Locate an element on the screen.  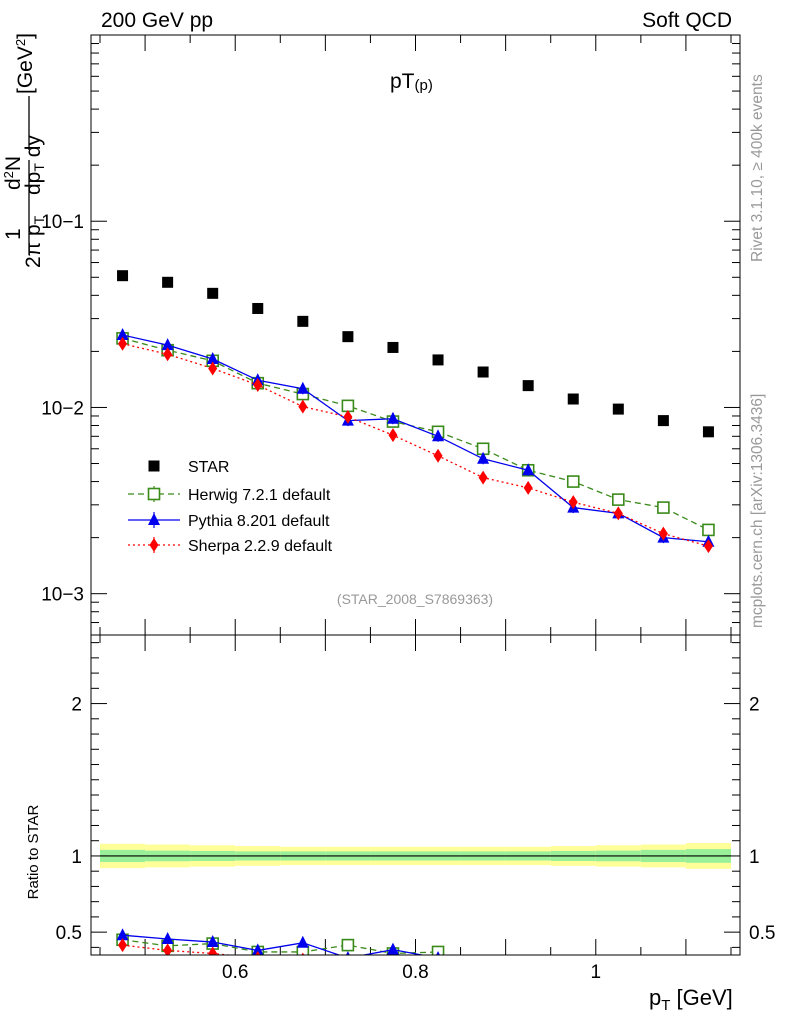
y-axis-label-ratio: Ratio to STAR is located at coordinates (33, 851).